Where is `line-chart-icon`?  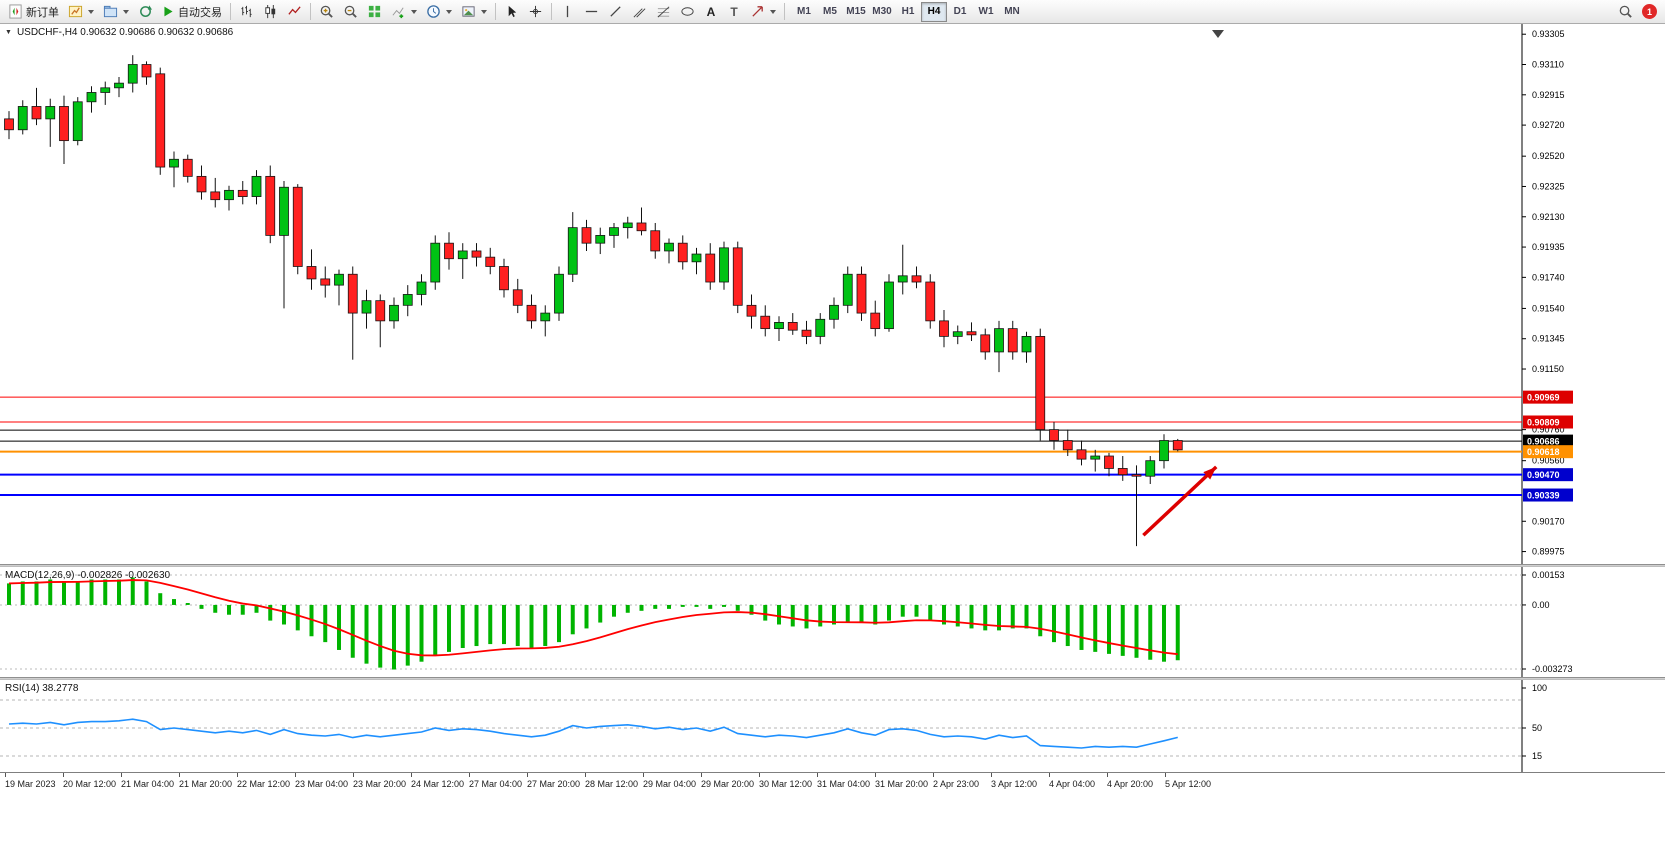 line-chart-icon is located at coordinates (294, 10).